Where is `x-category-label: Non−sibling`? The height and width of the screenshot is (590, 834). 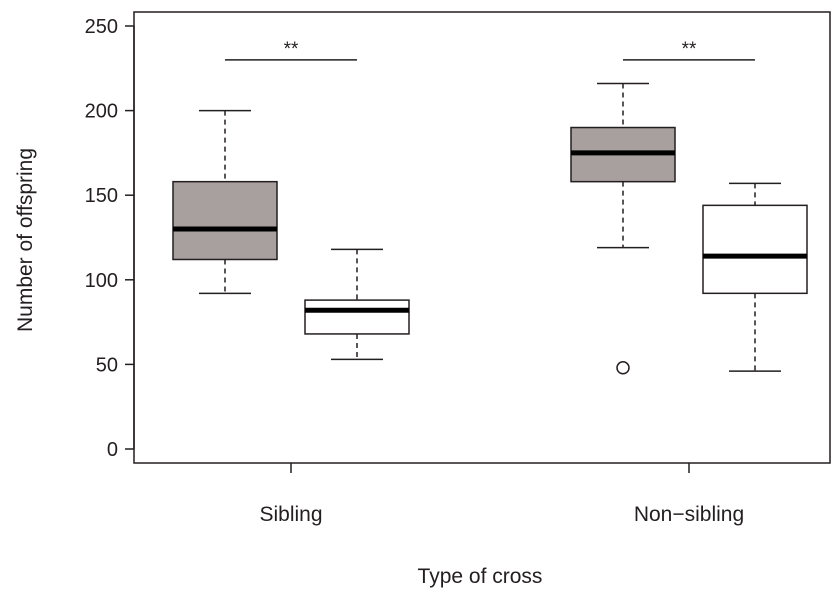 x-category-label: Non−sibling is located at coordinates (689, 514).